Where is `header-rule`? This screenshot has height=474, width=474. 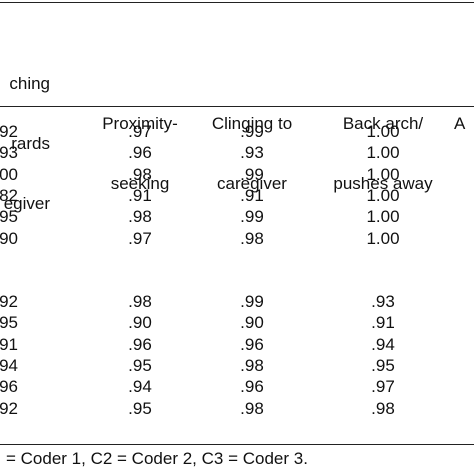 header-rule is located at coordinates (237, 106).